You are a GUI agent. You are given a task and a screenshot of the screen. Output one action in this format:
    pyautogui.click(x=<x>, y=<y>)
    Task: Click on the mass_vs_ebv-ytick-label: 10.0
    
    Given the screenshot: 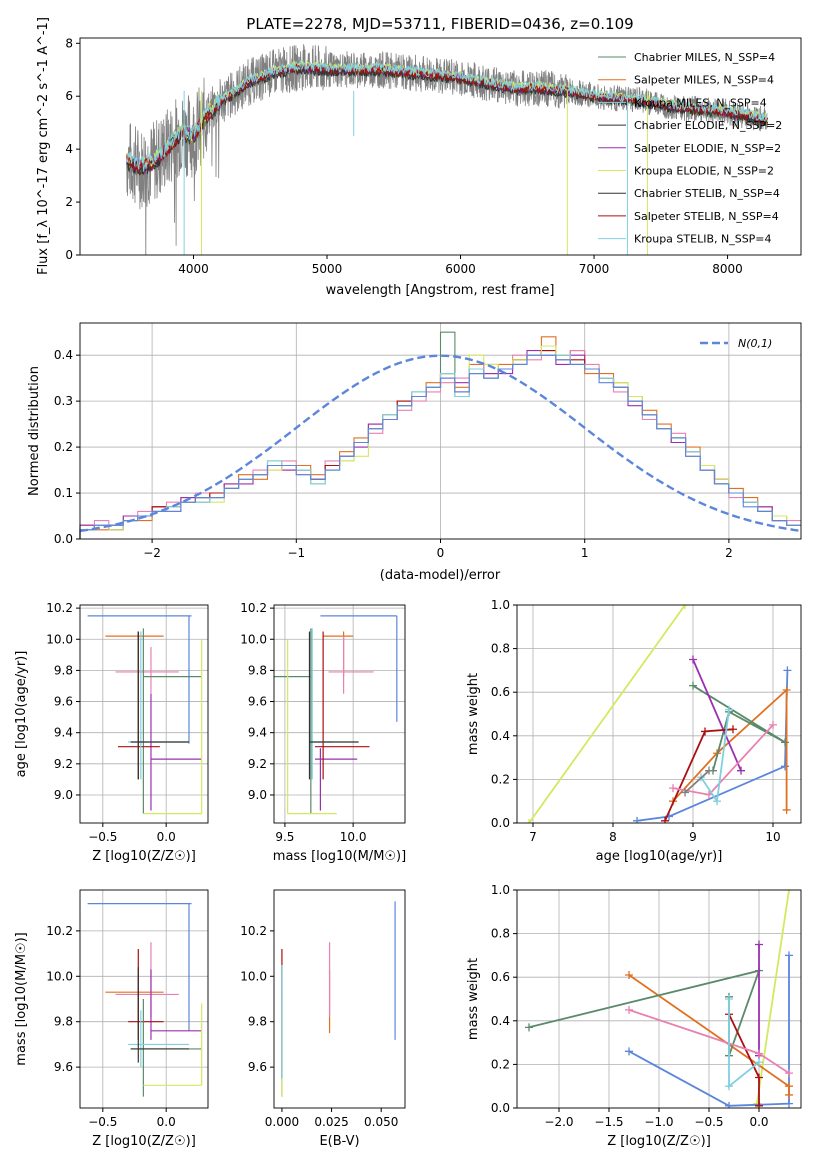 What is the action you would take?
    pyautogui.click(x=253, y=976)
    